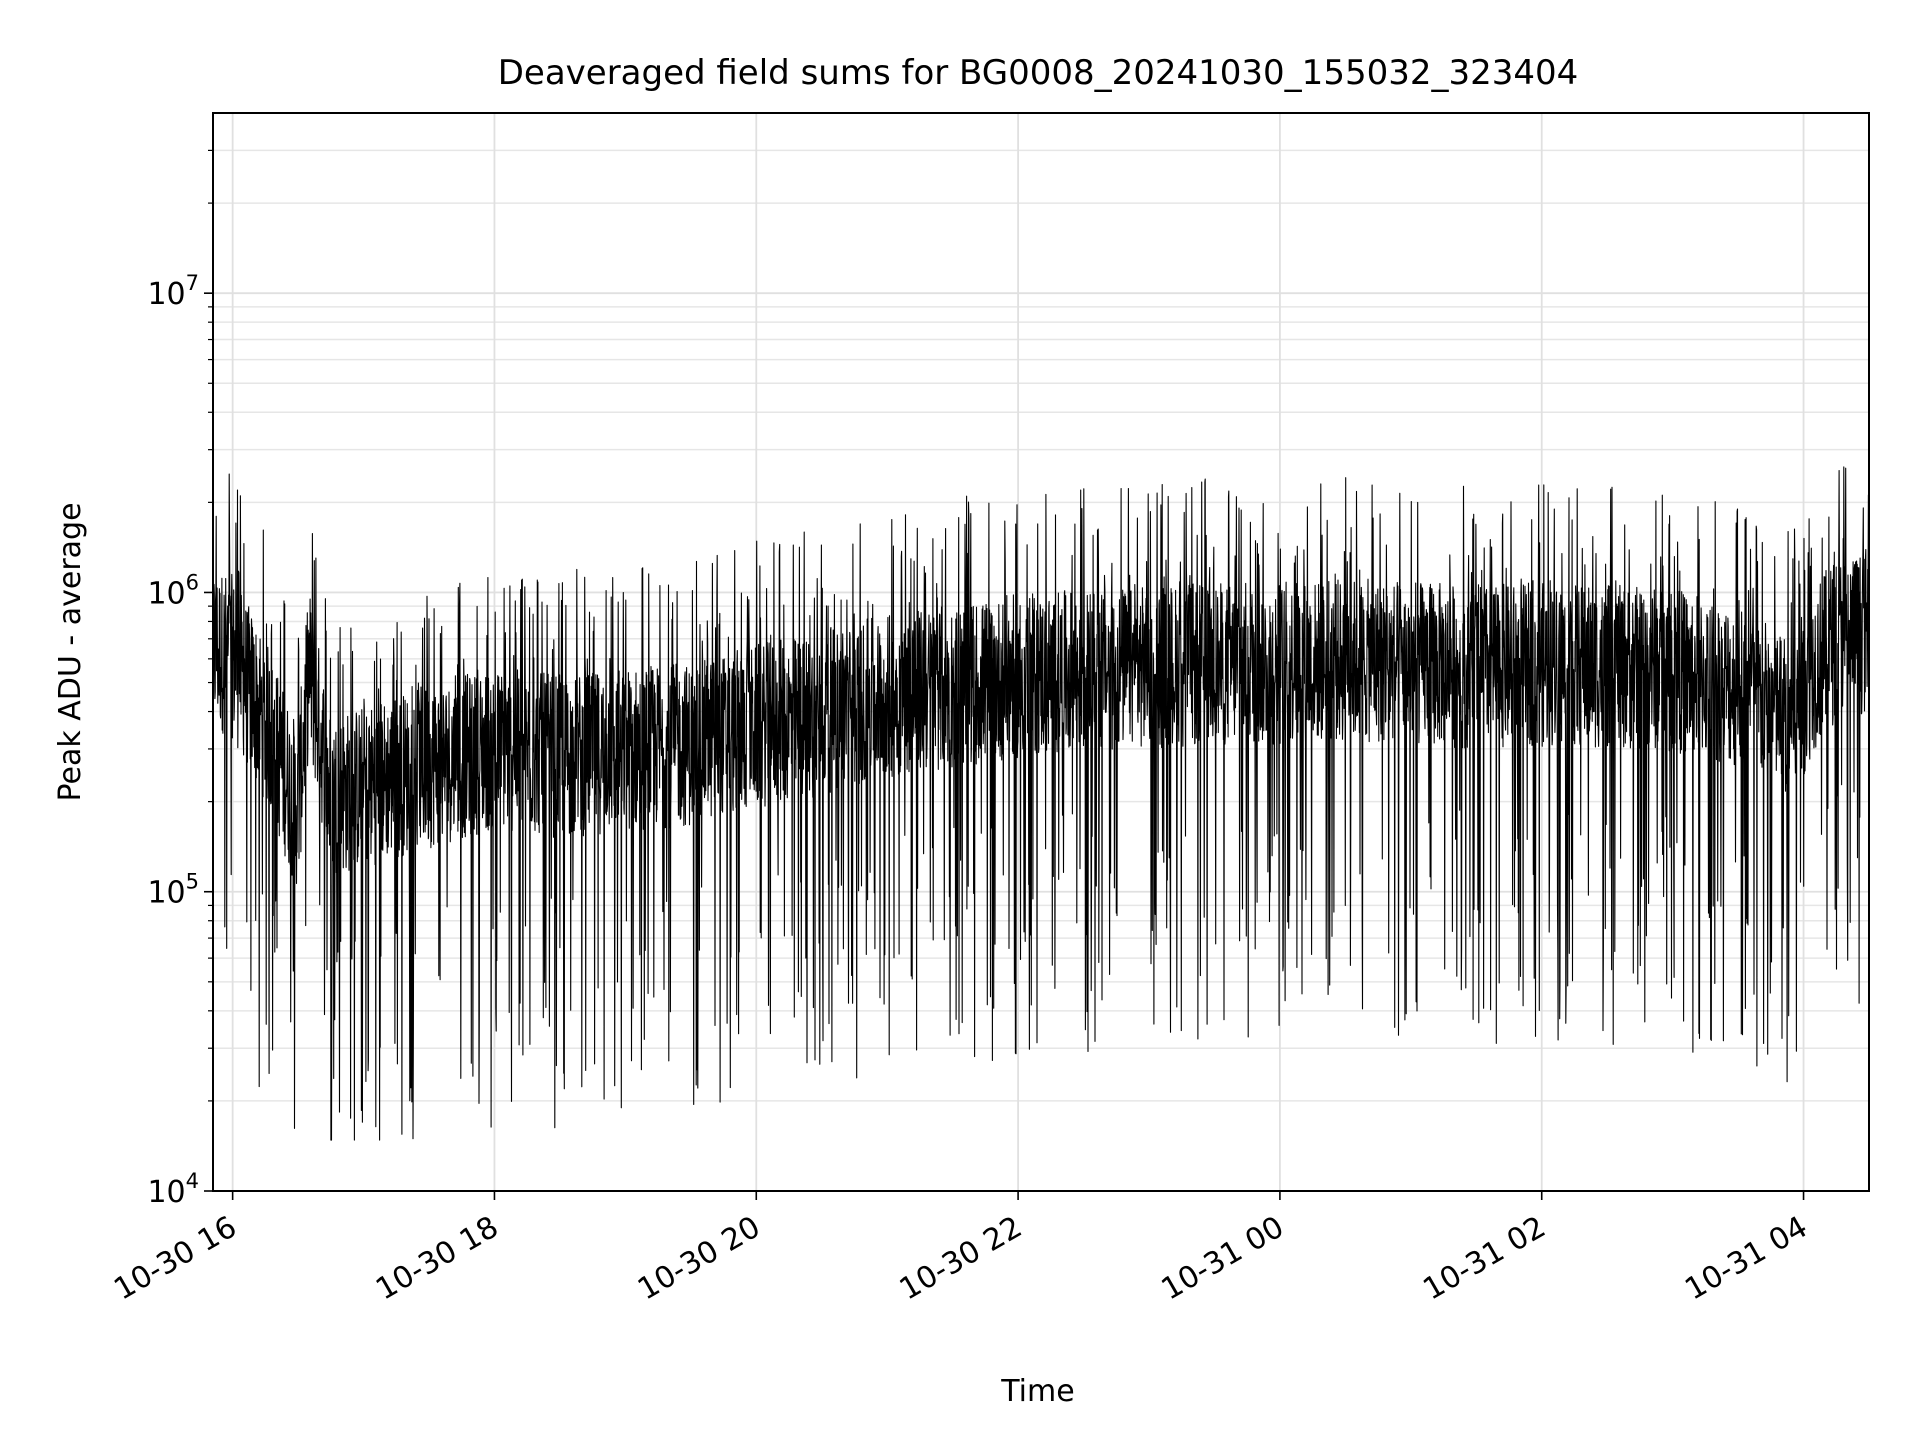  Describe the element at coordinates (192, 1181) in the screenshot. I see `y-tick-exponent: 4` at that location.